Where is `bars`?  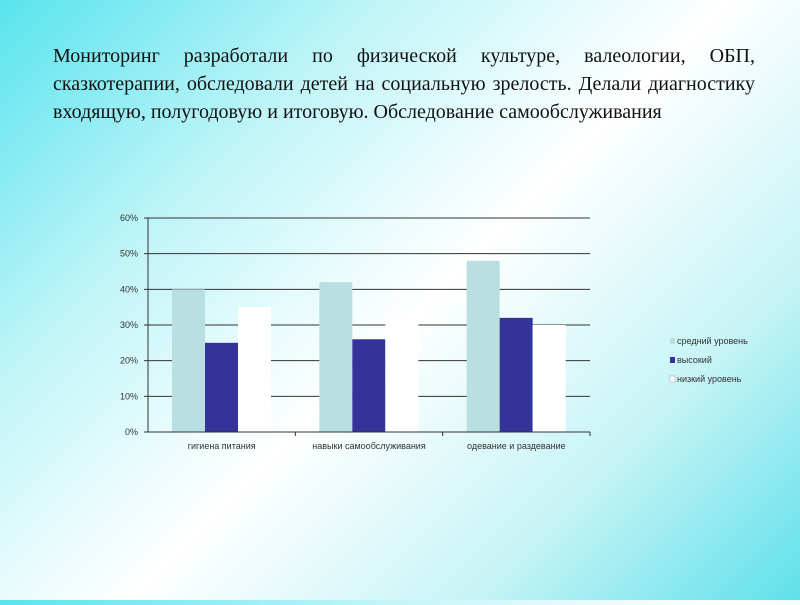
bars is located at coordinates (369, 346).